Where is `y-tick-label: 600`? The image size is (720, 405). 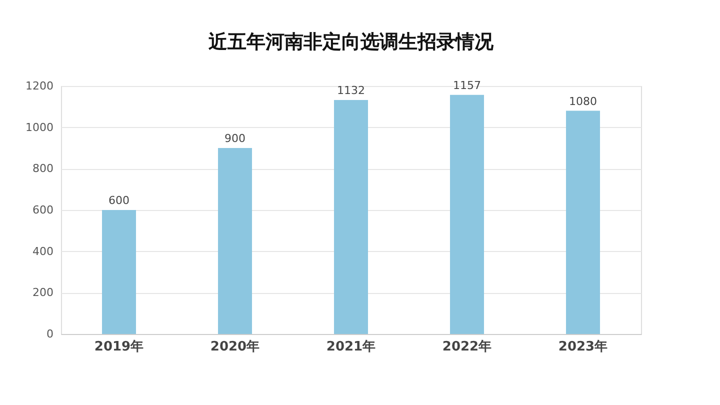
y-tick-label: 600 is located at coordinates (43, 210).